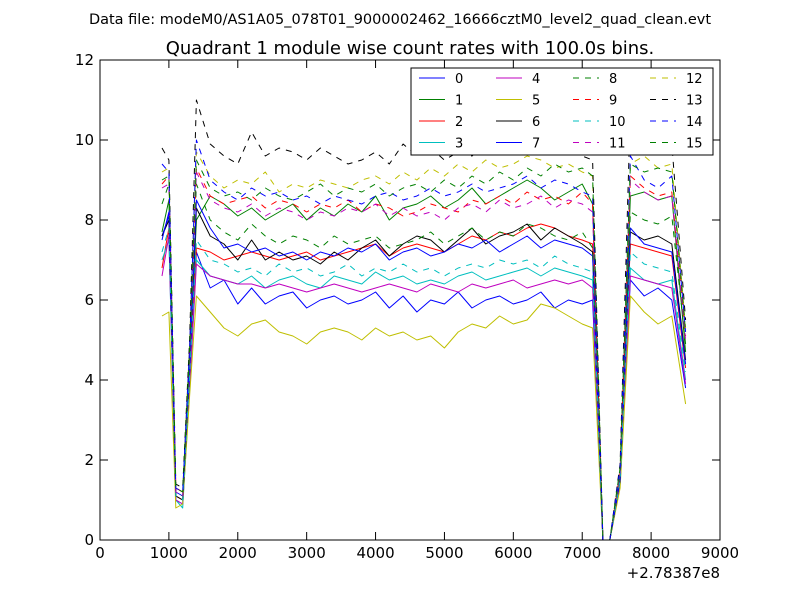 The image size is (800, 600). What do you see at coordinates (89, 540) in the screenshot?
I see `y-tick-label: 0` at bounding box center [89, 540].